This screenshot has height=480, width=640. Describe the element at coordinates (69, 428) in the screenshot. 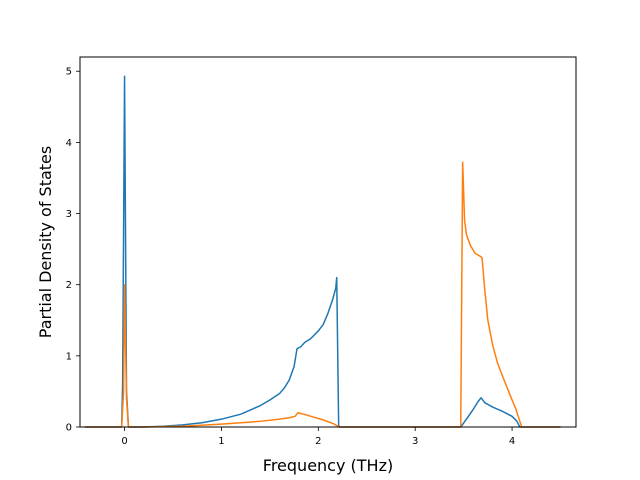

I see `y-tick-label: 0` at that location.